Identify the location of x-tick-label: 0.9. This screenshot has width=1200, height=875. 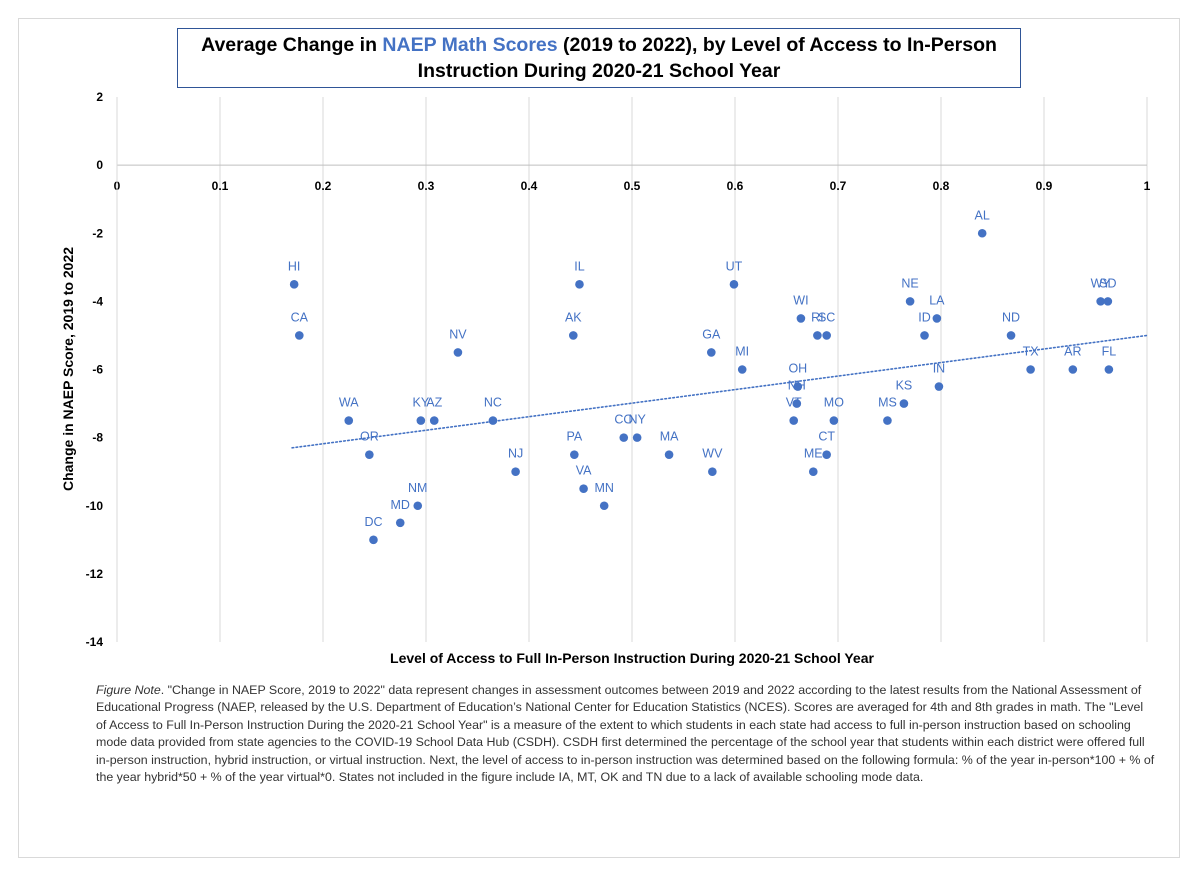
(1044, 186).